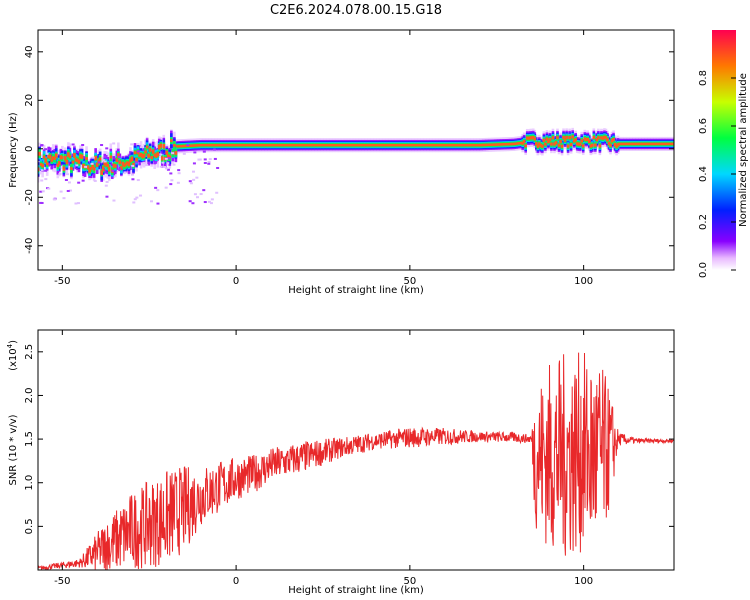  I want to click on y-tick-label: 2.0, so click(29, 396).